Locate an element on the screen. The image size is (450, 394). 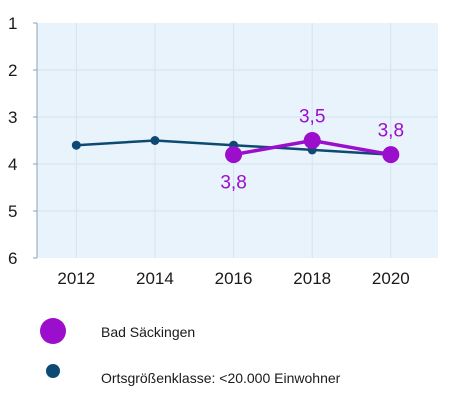
legend-label-bad-saeckingen: Bad Säckingen is located at coordinates (148, 332).